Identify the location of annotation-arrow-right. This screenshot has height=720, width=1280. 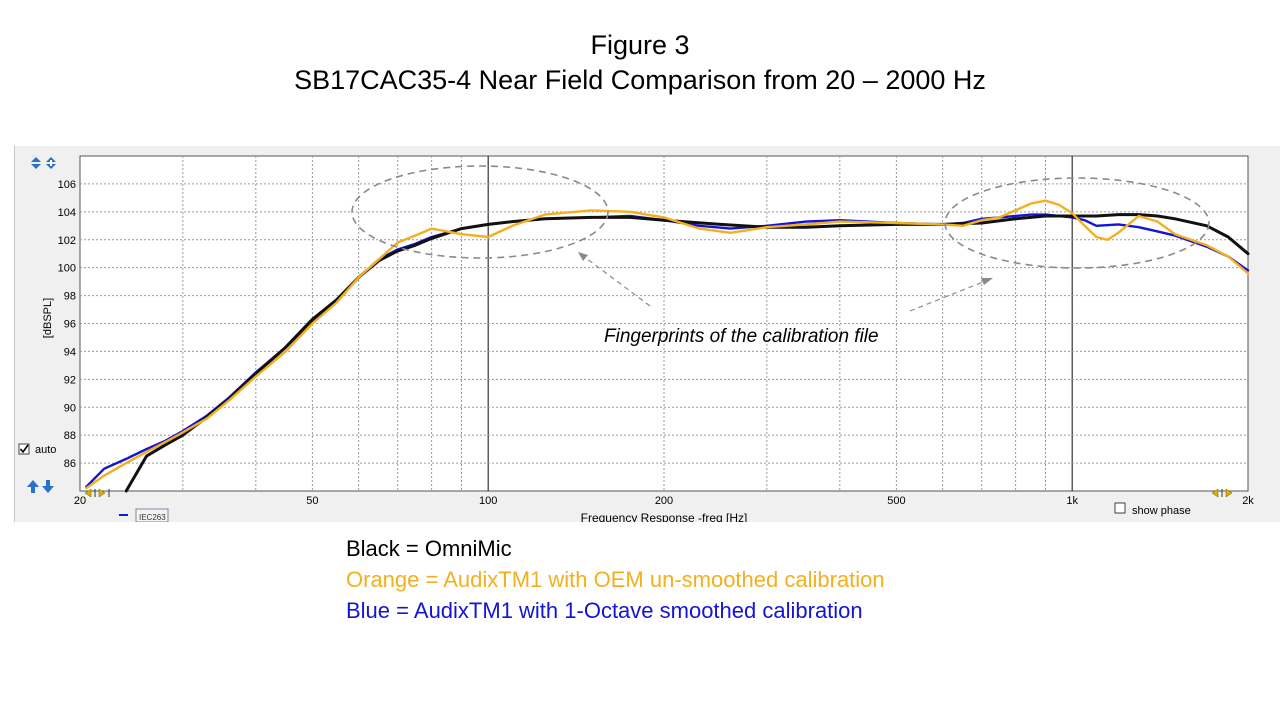
(951, 294).